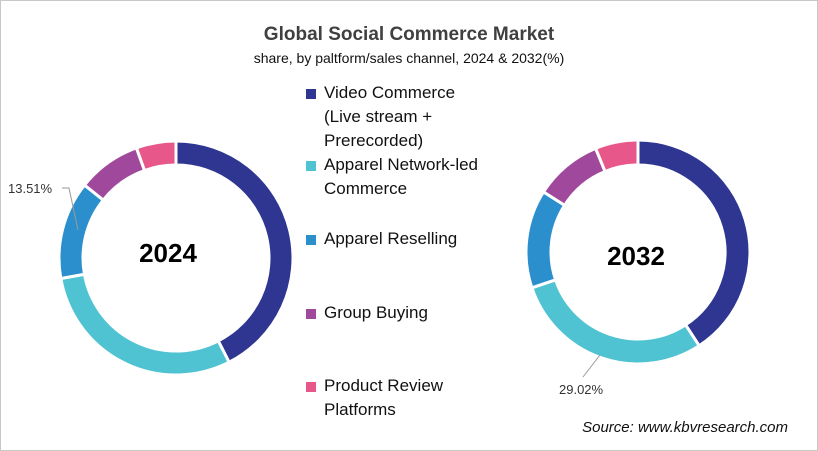  Describe the element at coordinates (168, 253) in the screenshot. I see `center-label-2024: 2024` at that location.